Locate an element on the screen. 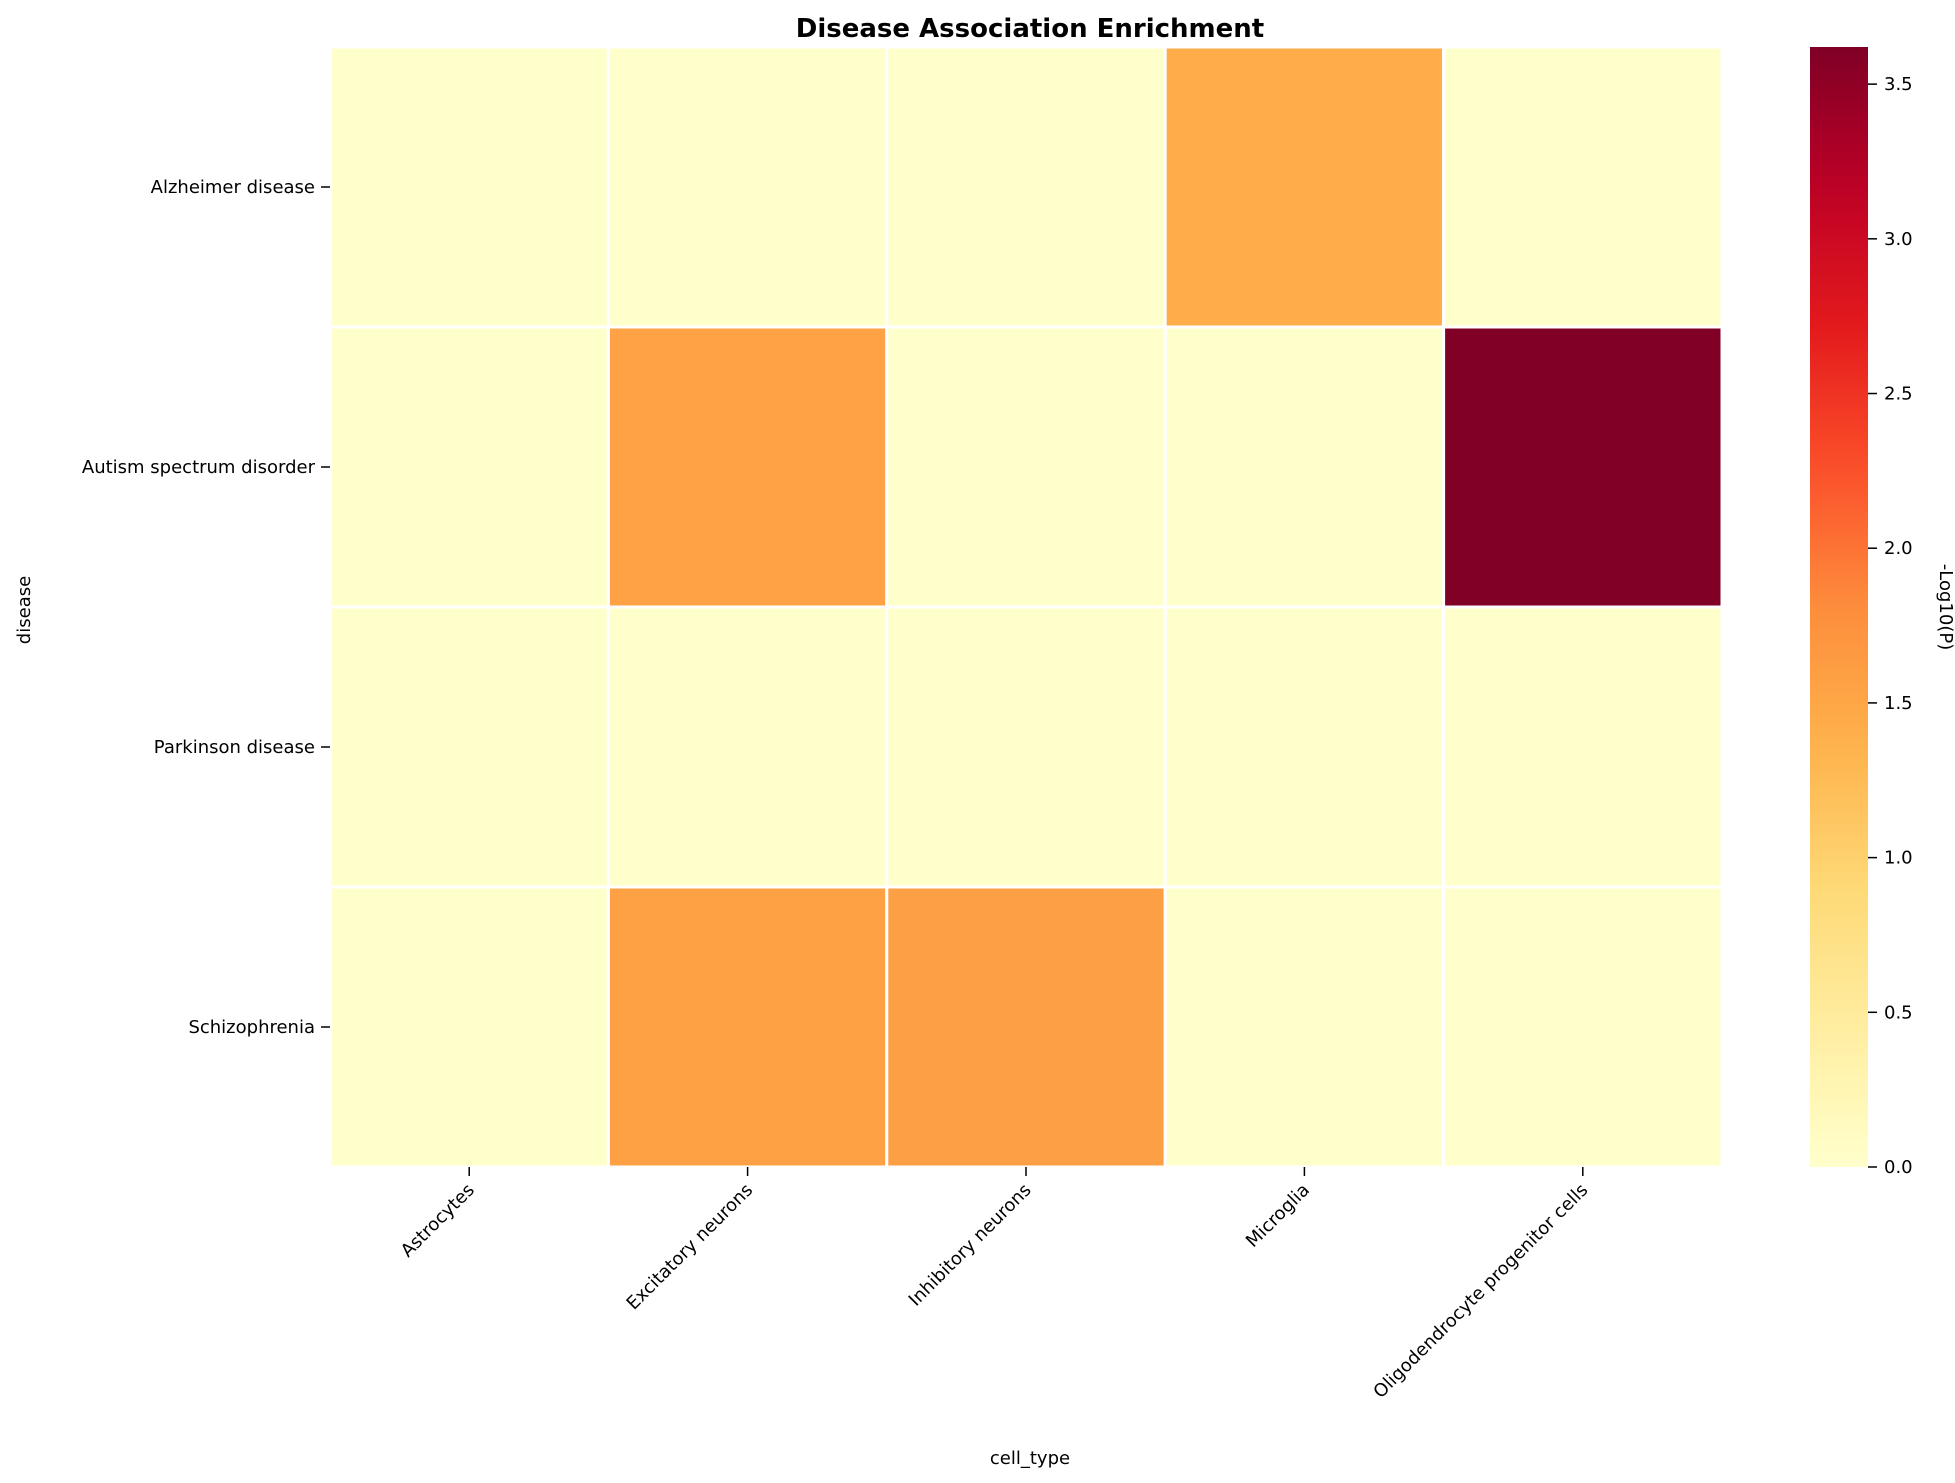 This screenshot has height=1483, width=1955. x-axis-label: cell_type is located at coordinates (1030, 1458).